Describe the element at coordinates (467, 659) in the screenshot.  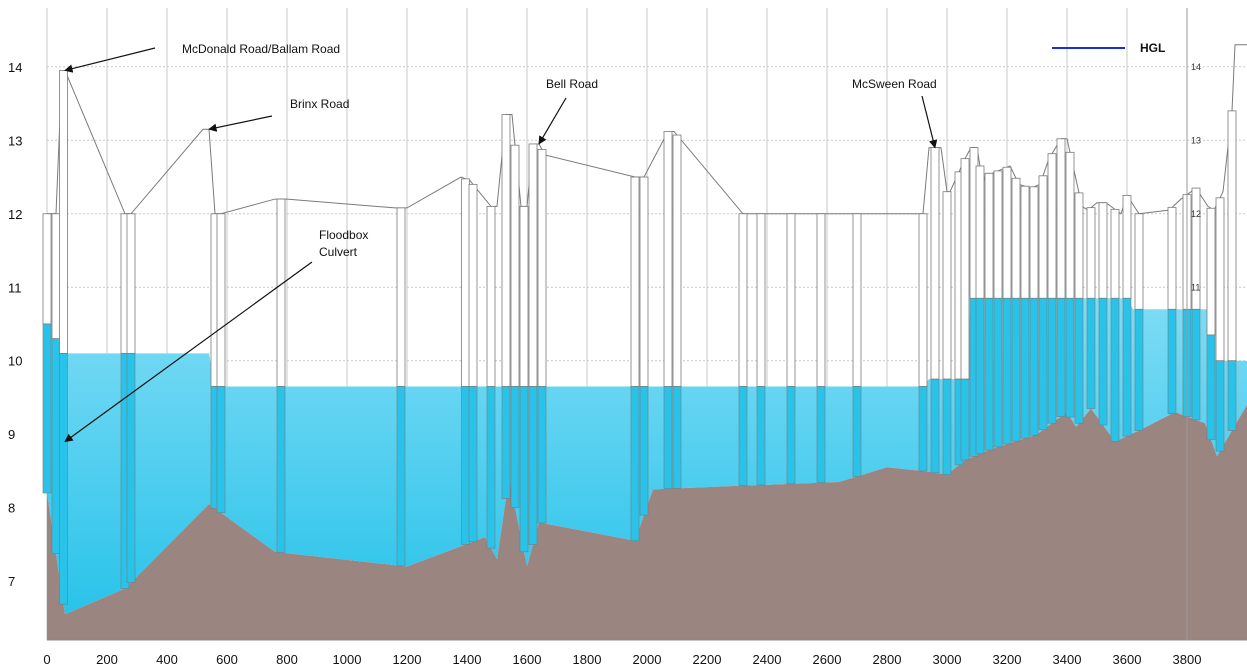
I see `x-tick-label: 1400` at that location.